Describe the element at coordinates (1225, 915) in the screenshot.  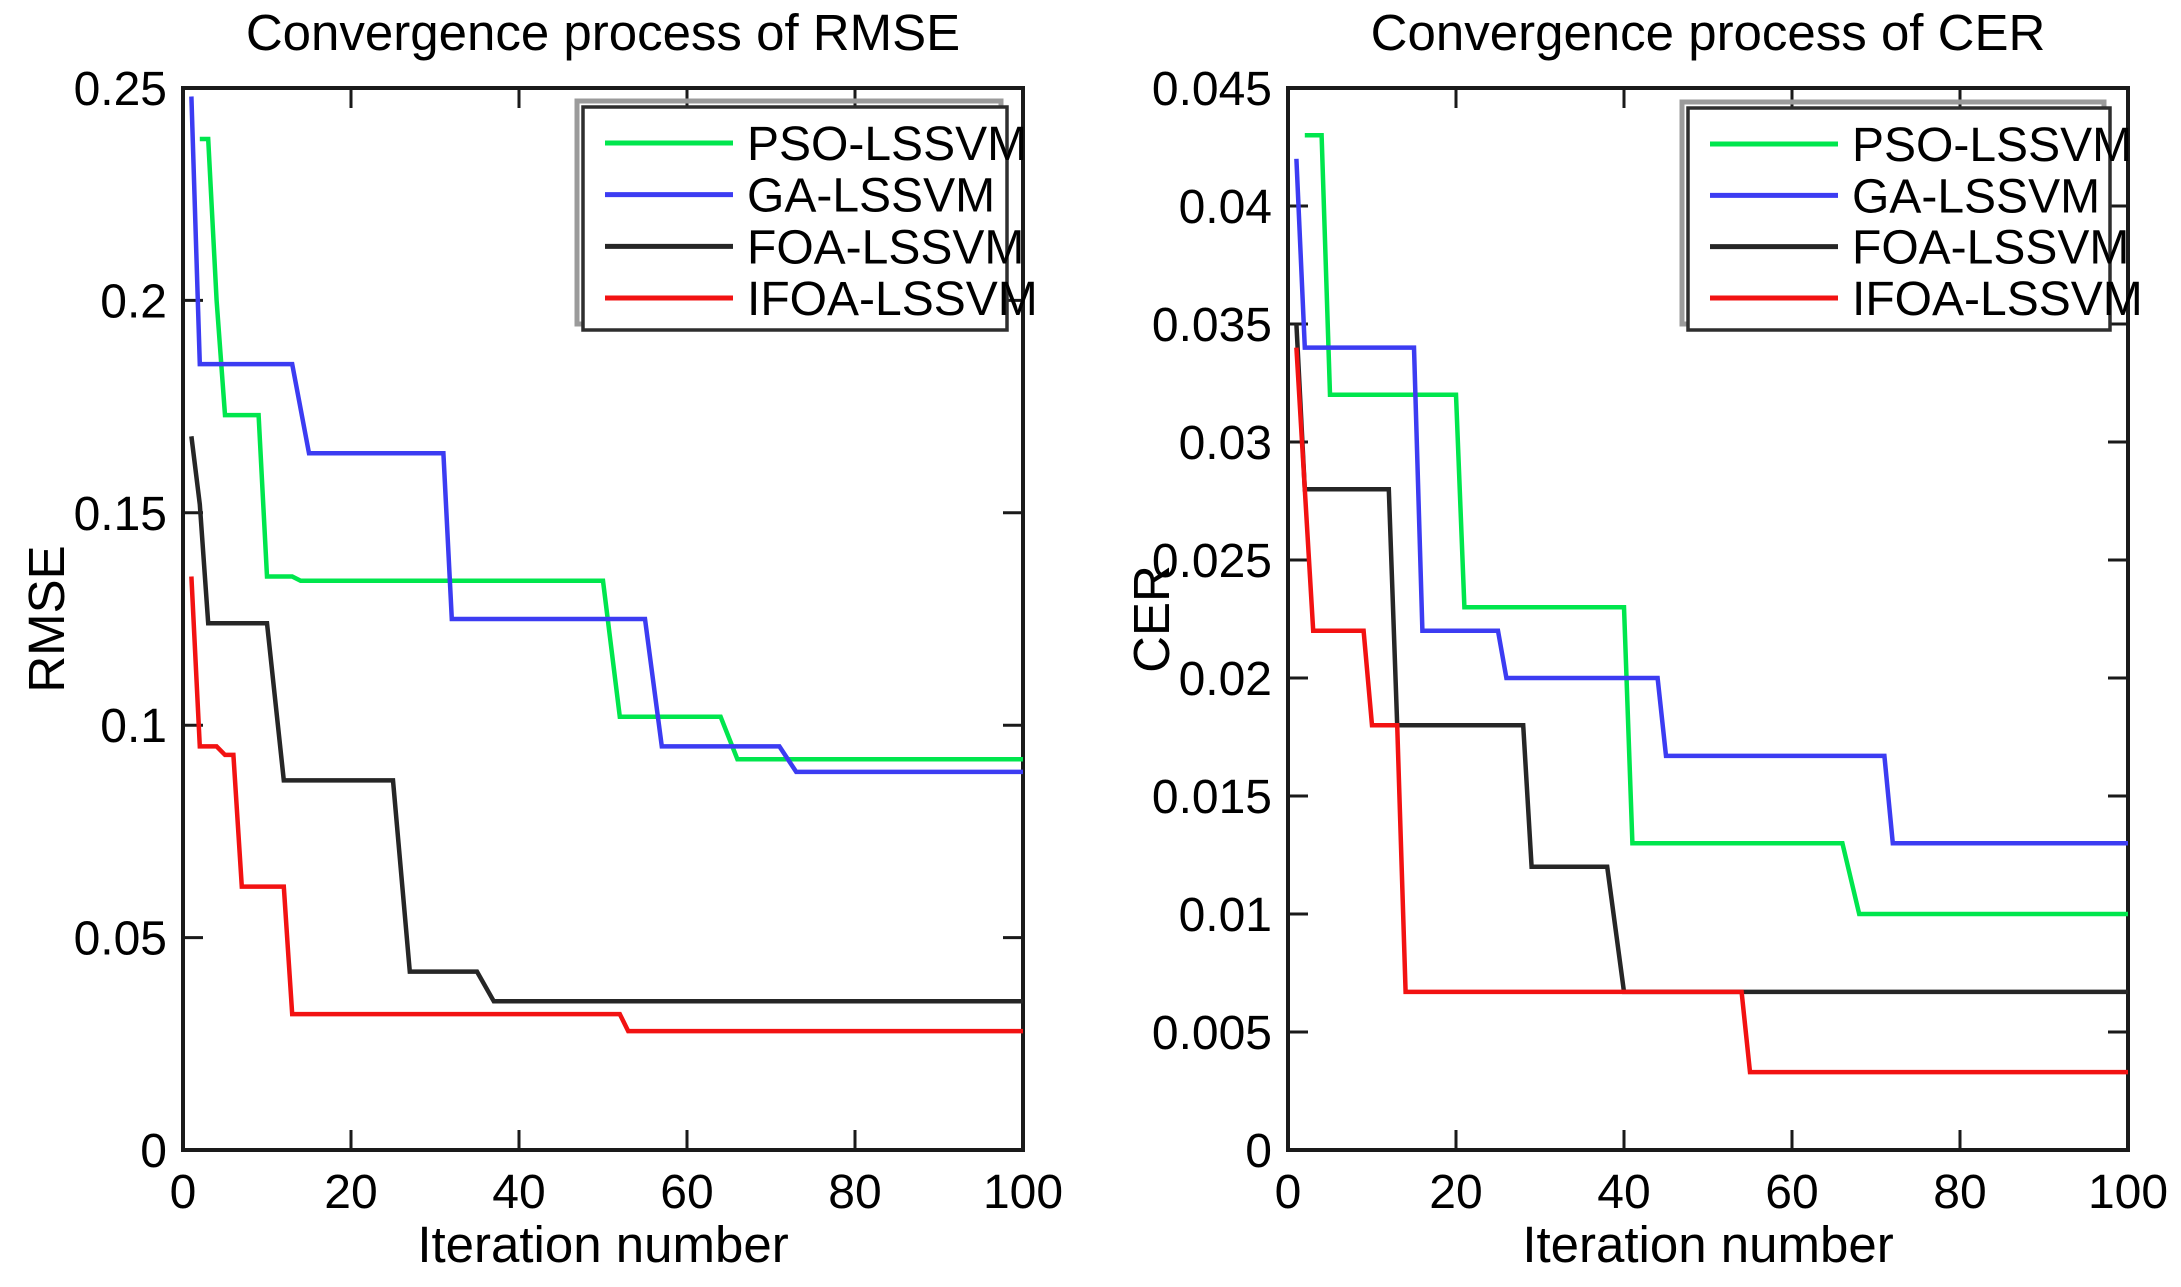
I see `y-tick-label: 0.01` at that location.